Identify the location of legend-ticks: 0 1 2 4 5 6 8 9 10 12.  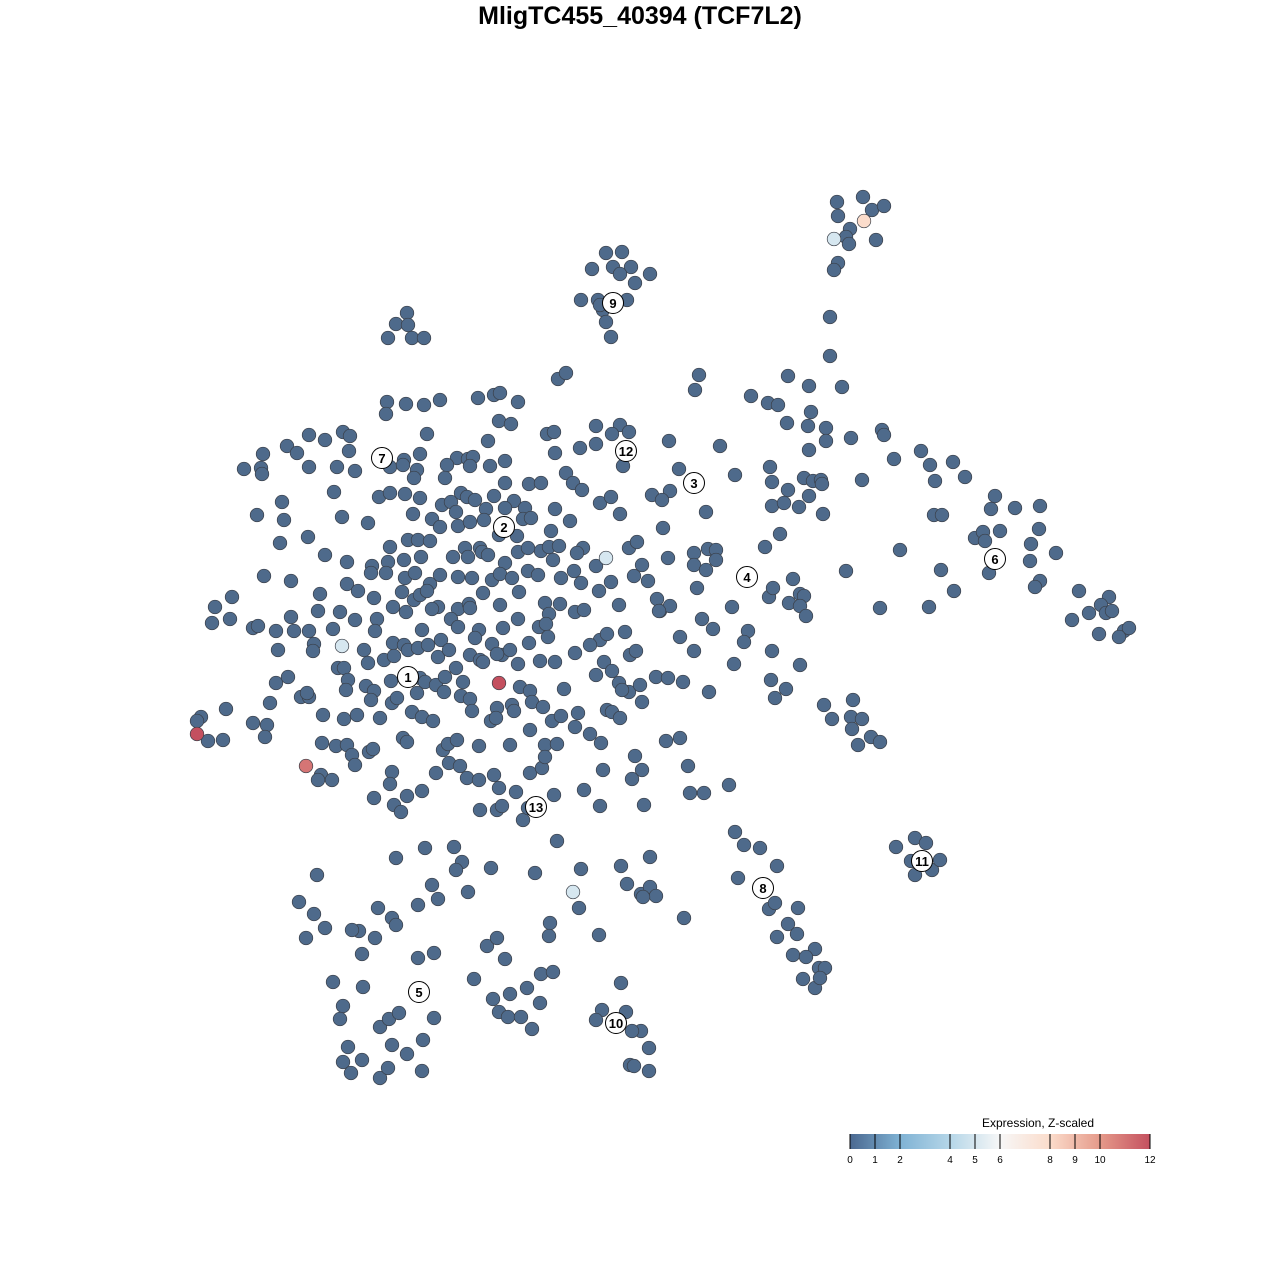
(1001, 1150).